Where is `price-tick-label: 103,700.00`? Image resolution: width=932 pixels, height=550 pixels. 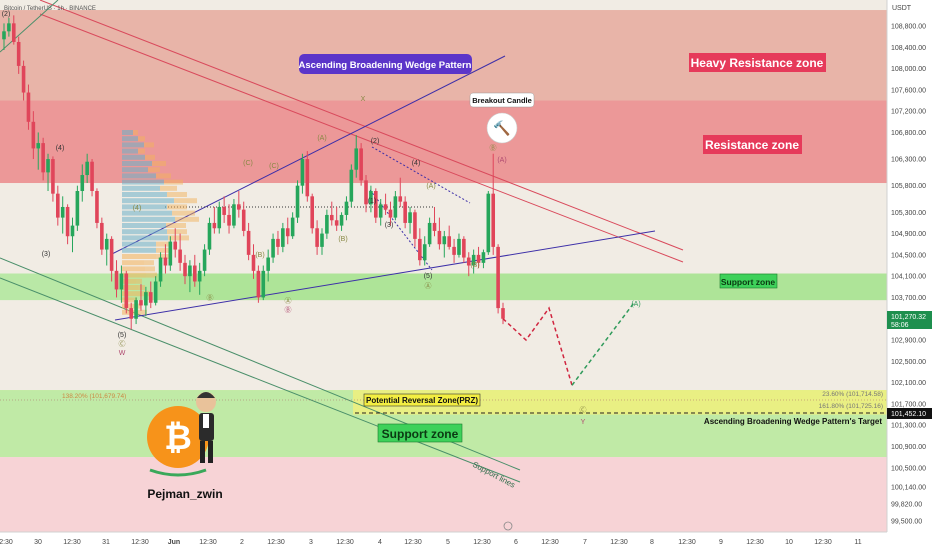 price-tick-label: 103,700.00 is located at coordinates (908, 298).